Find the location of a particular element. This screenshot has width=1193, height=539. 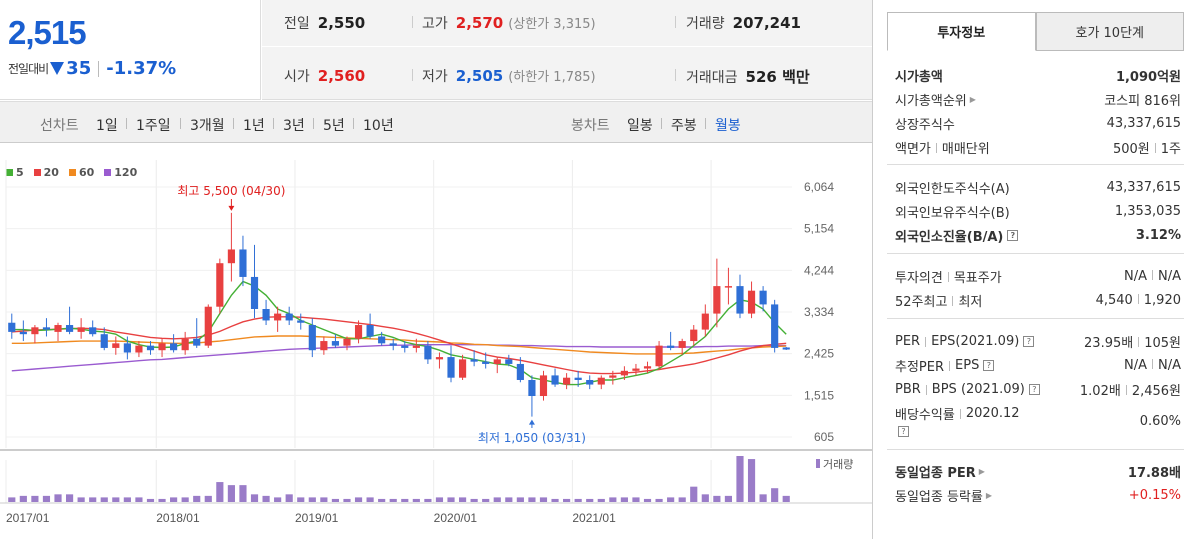

row-divider is located at coordinates (567, 46).